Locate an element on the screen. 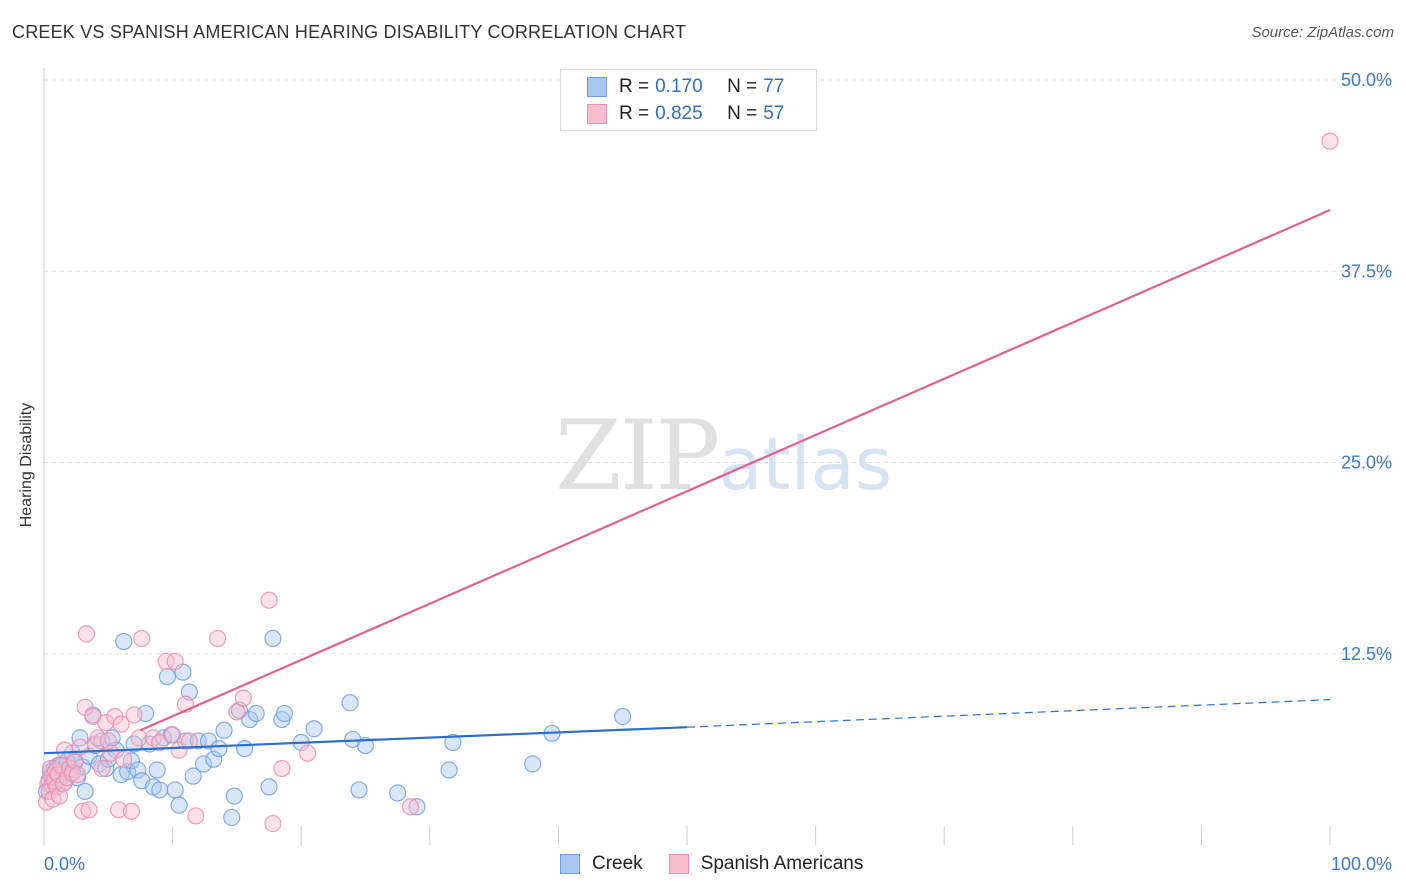 This screenshot has width=1406, height=892. y-tick-label: 12.5% is located at coordinates (1366, 654).